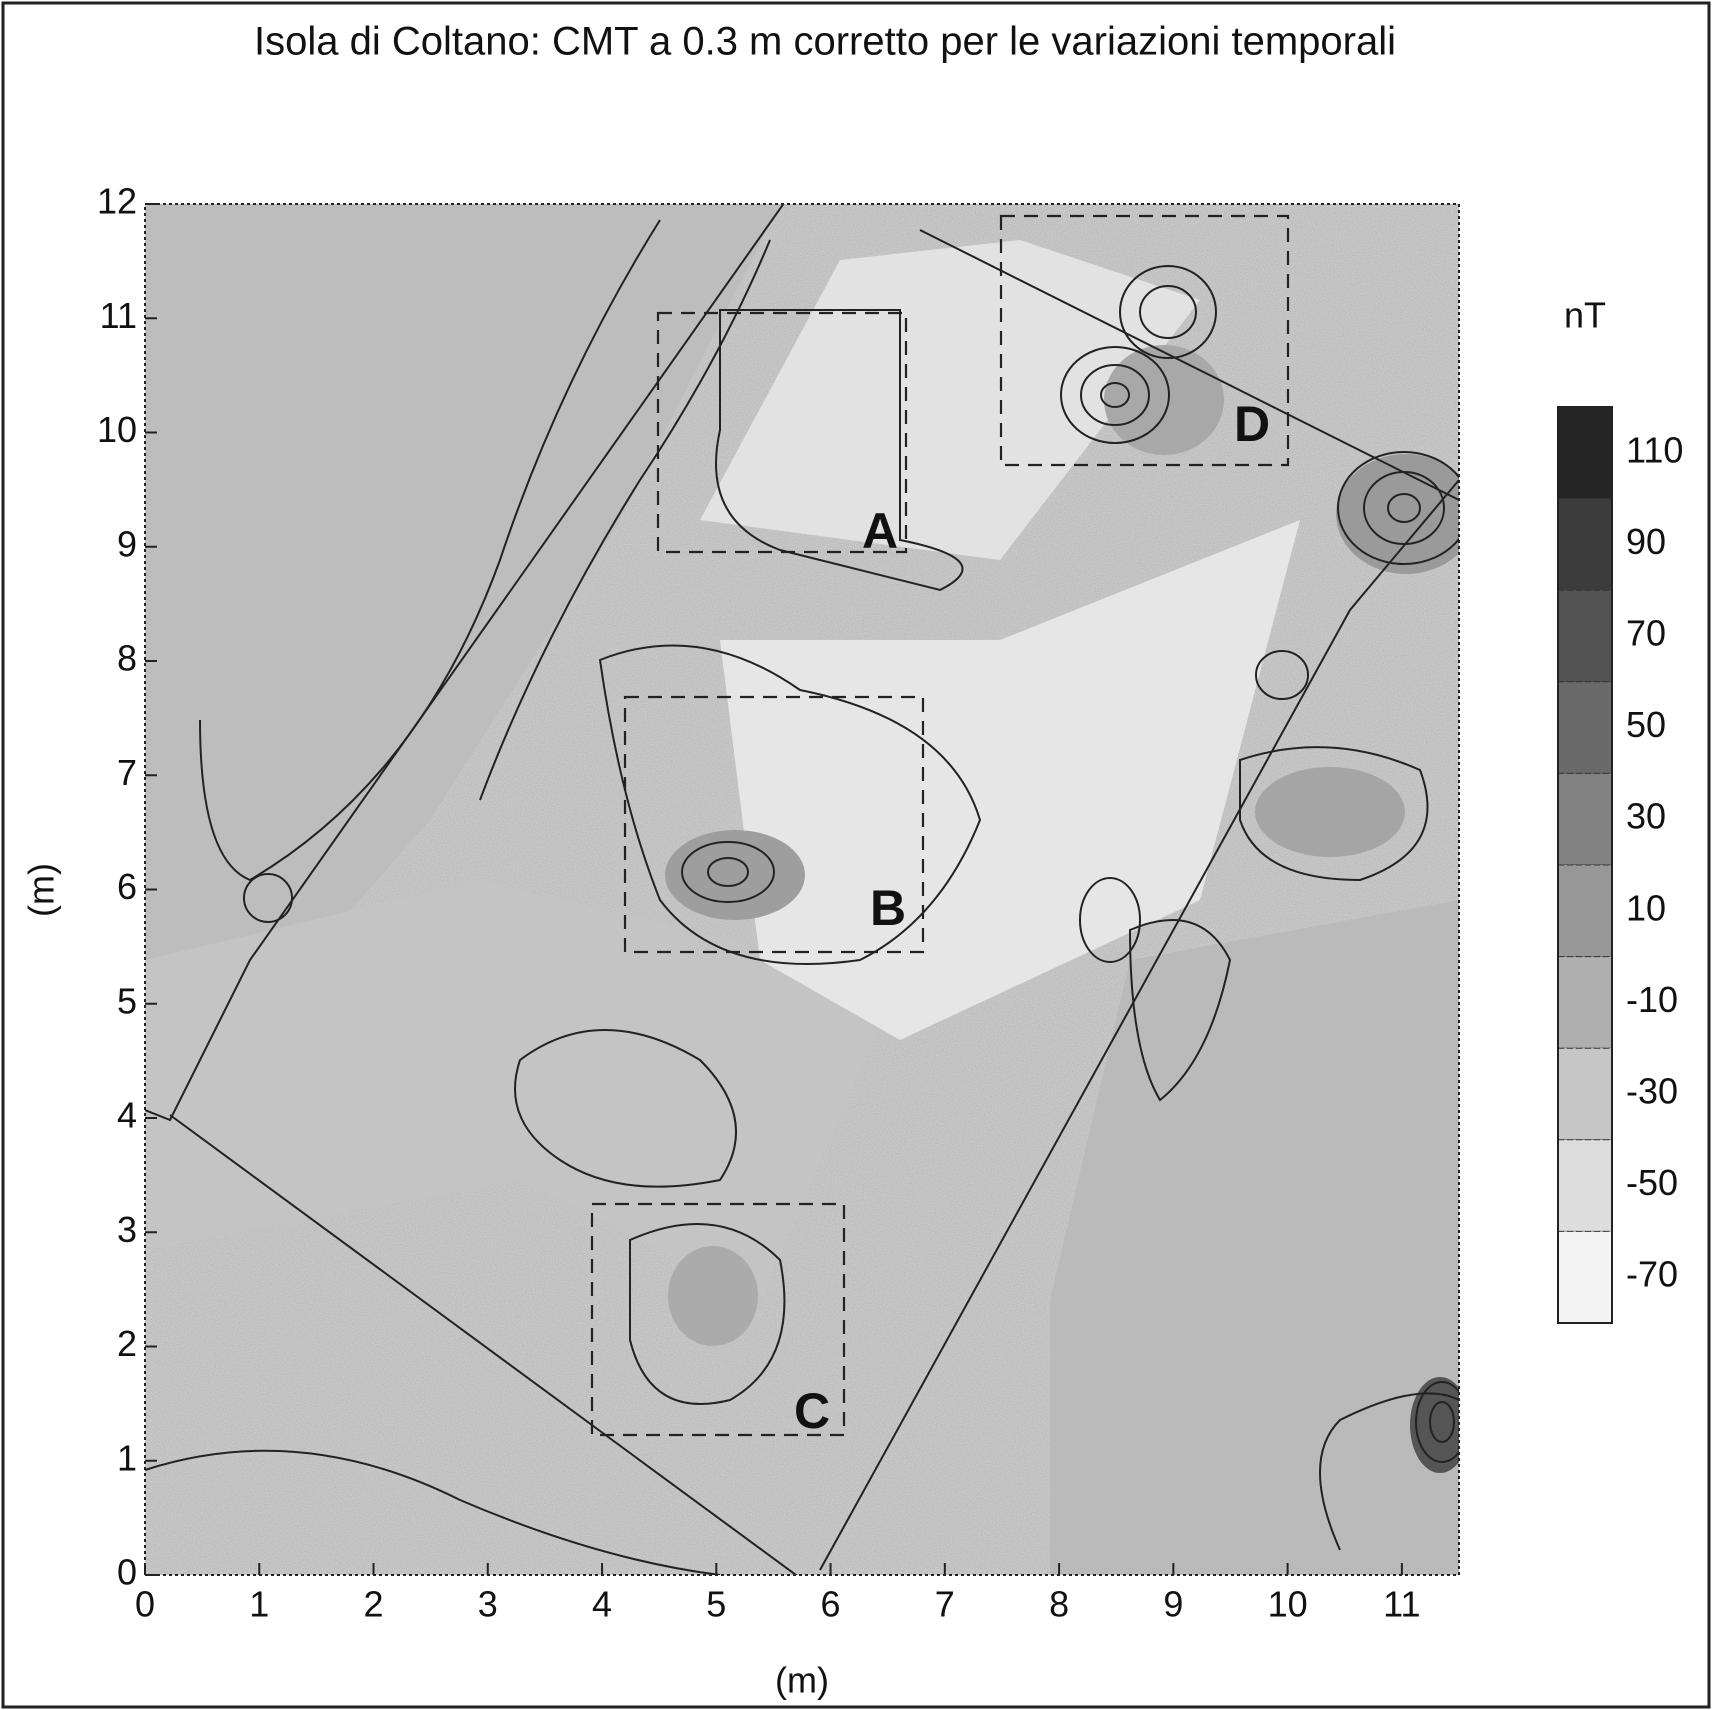  What do you see at coordinates (1654, 449) in the screenshot?
I see `colorbar-tick-label: 110` at bounding box center [1654, 449].